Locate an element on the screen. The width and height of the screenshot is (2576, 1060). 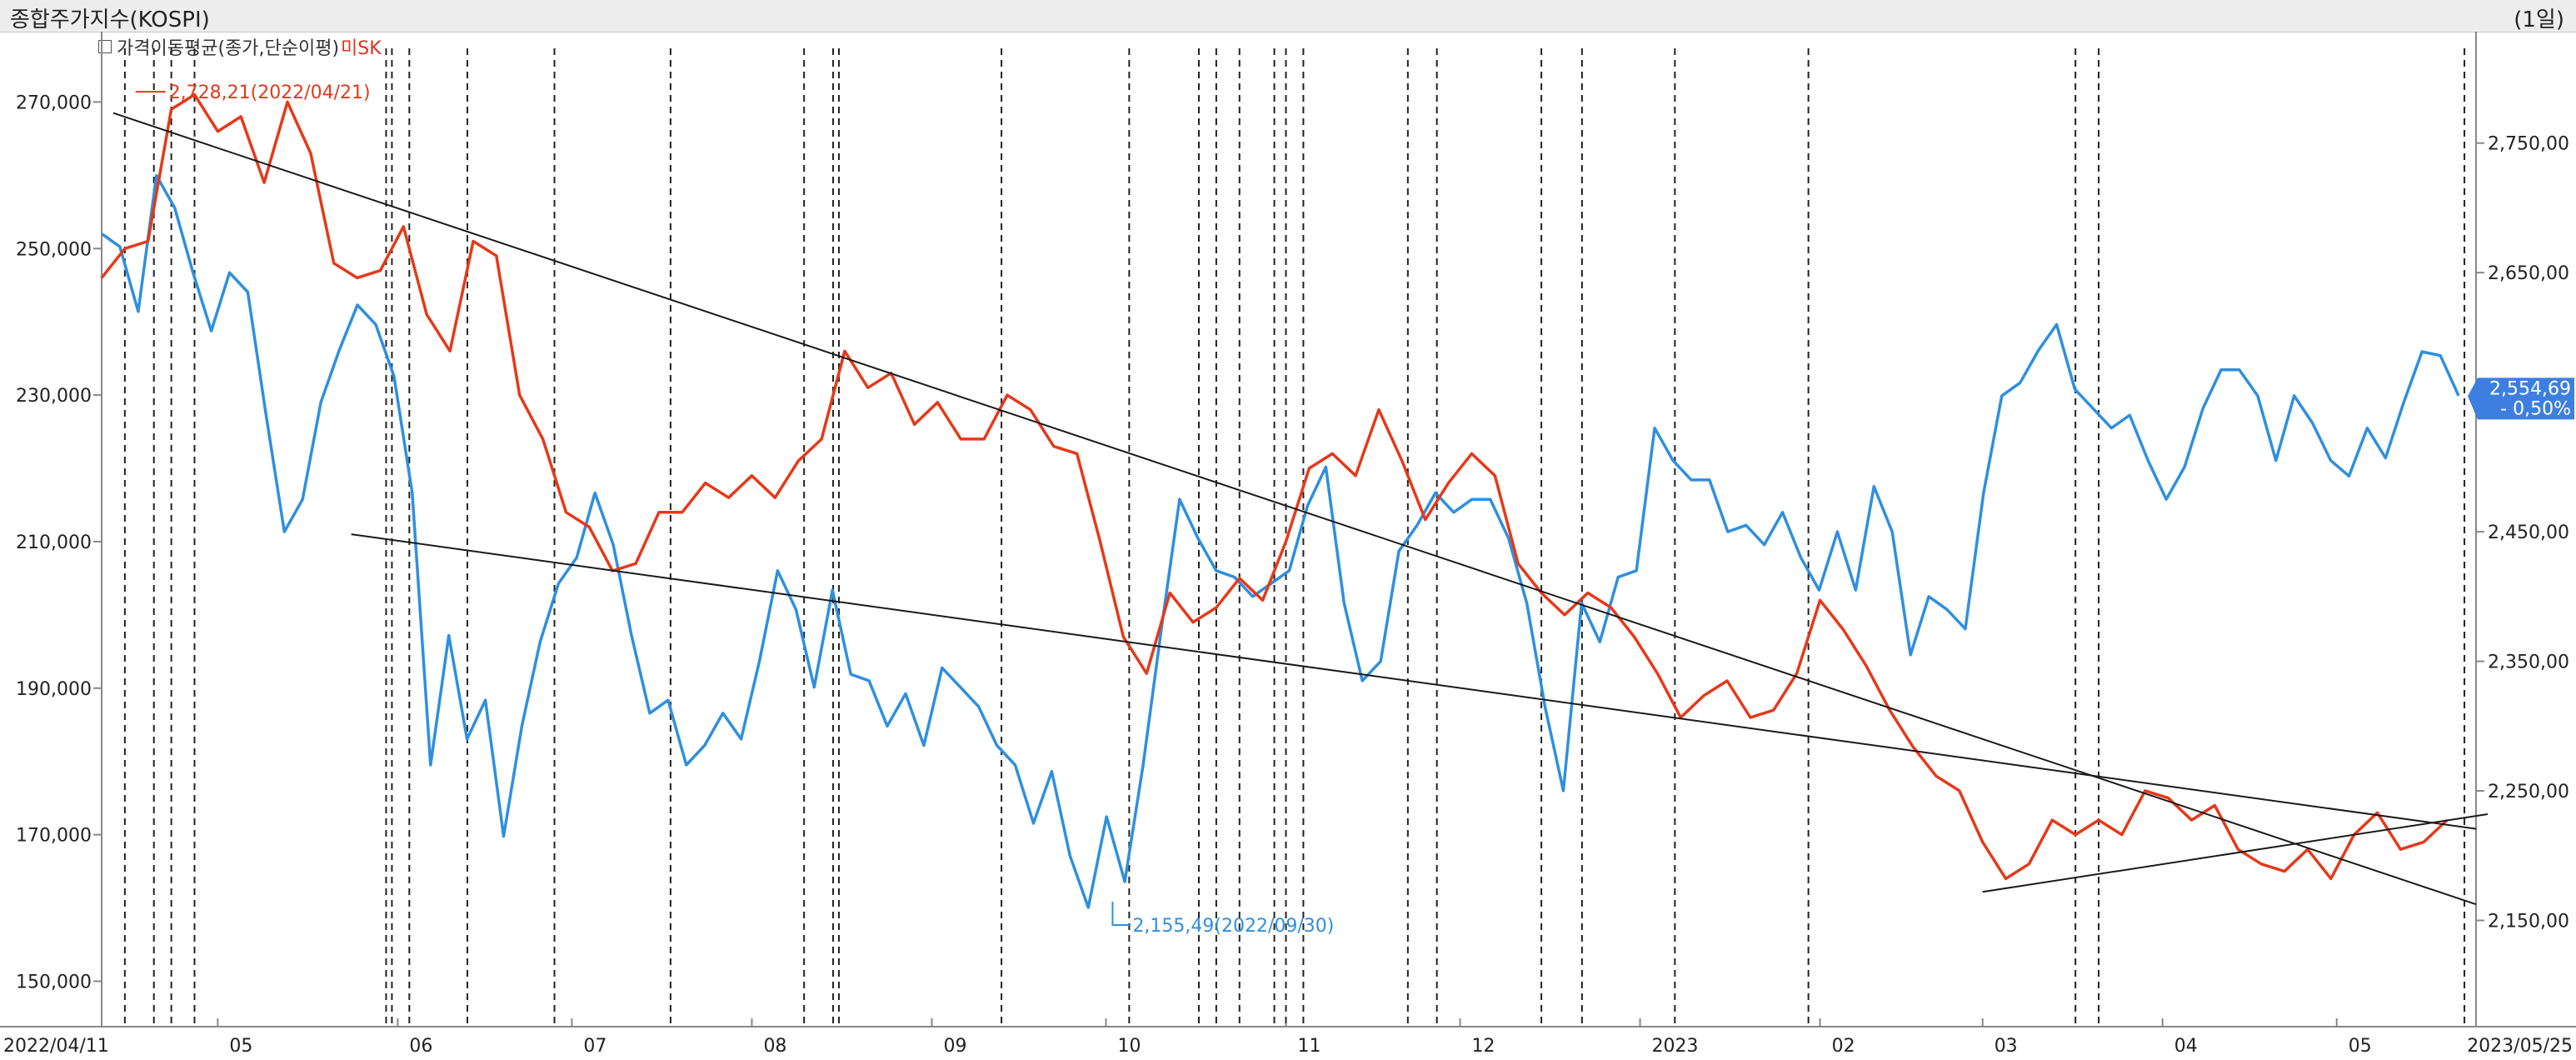
right-tick-label: 2,750,00 is located at coordinates (2528, 144).